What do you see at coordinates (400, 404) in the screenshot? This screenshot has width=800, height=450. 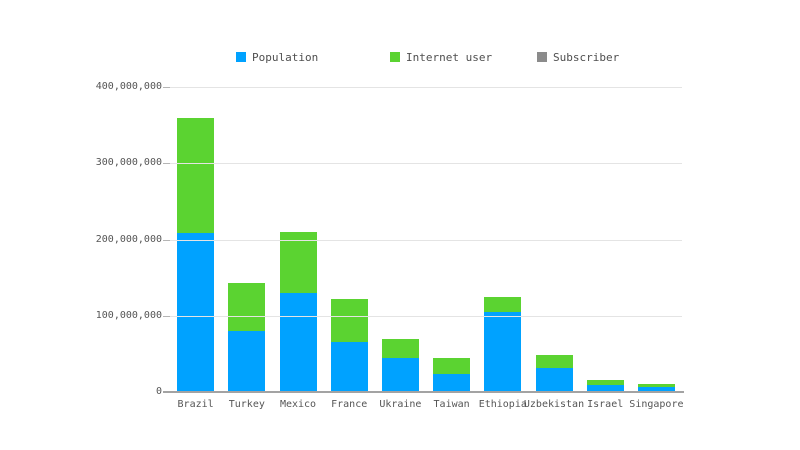 I see `x-tick-label-ukraine: Ukraine` at bounding box center [400, 404].